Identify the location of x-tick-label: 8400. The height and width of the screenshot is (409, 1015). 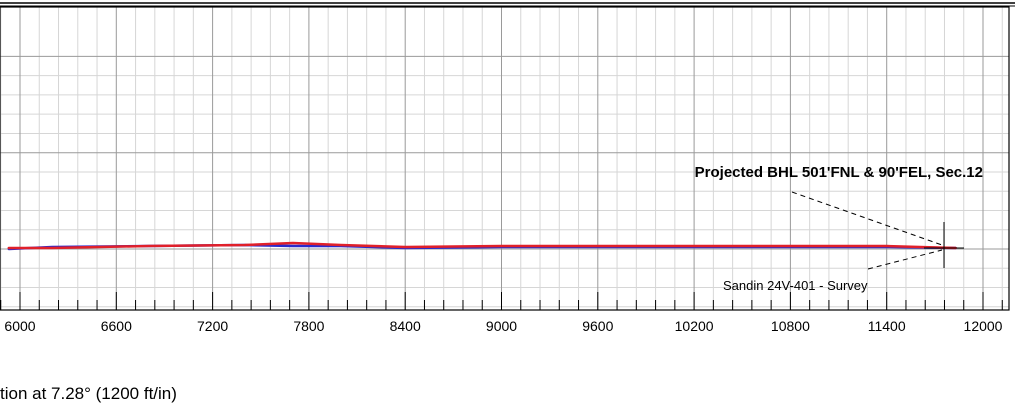
(405, 326).